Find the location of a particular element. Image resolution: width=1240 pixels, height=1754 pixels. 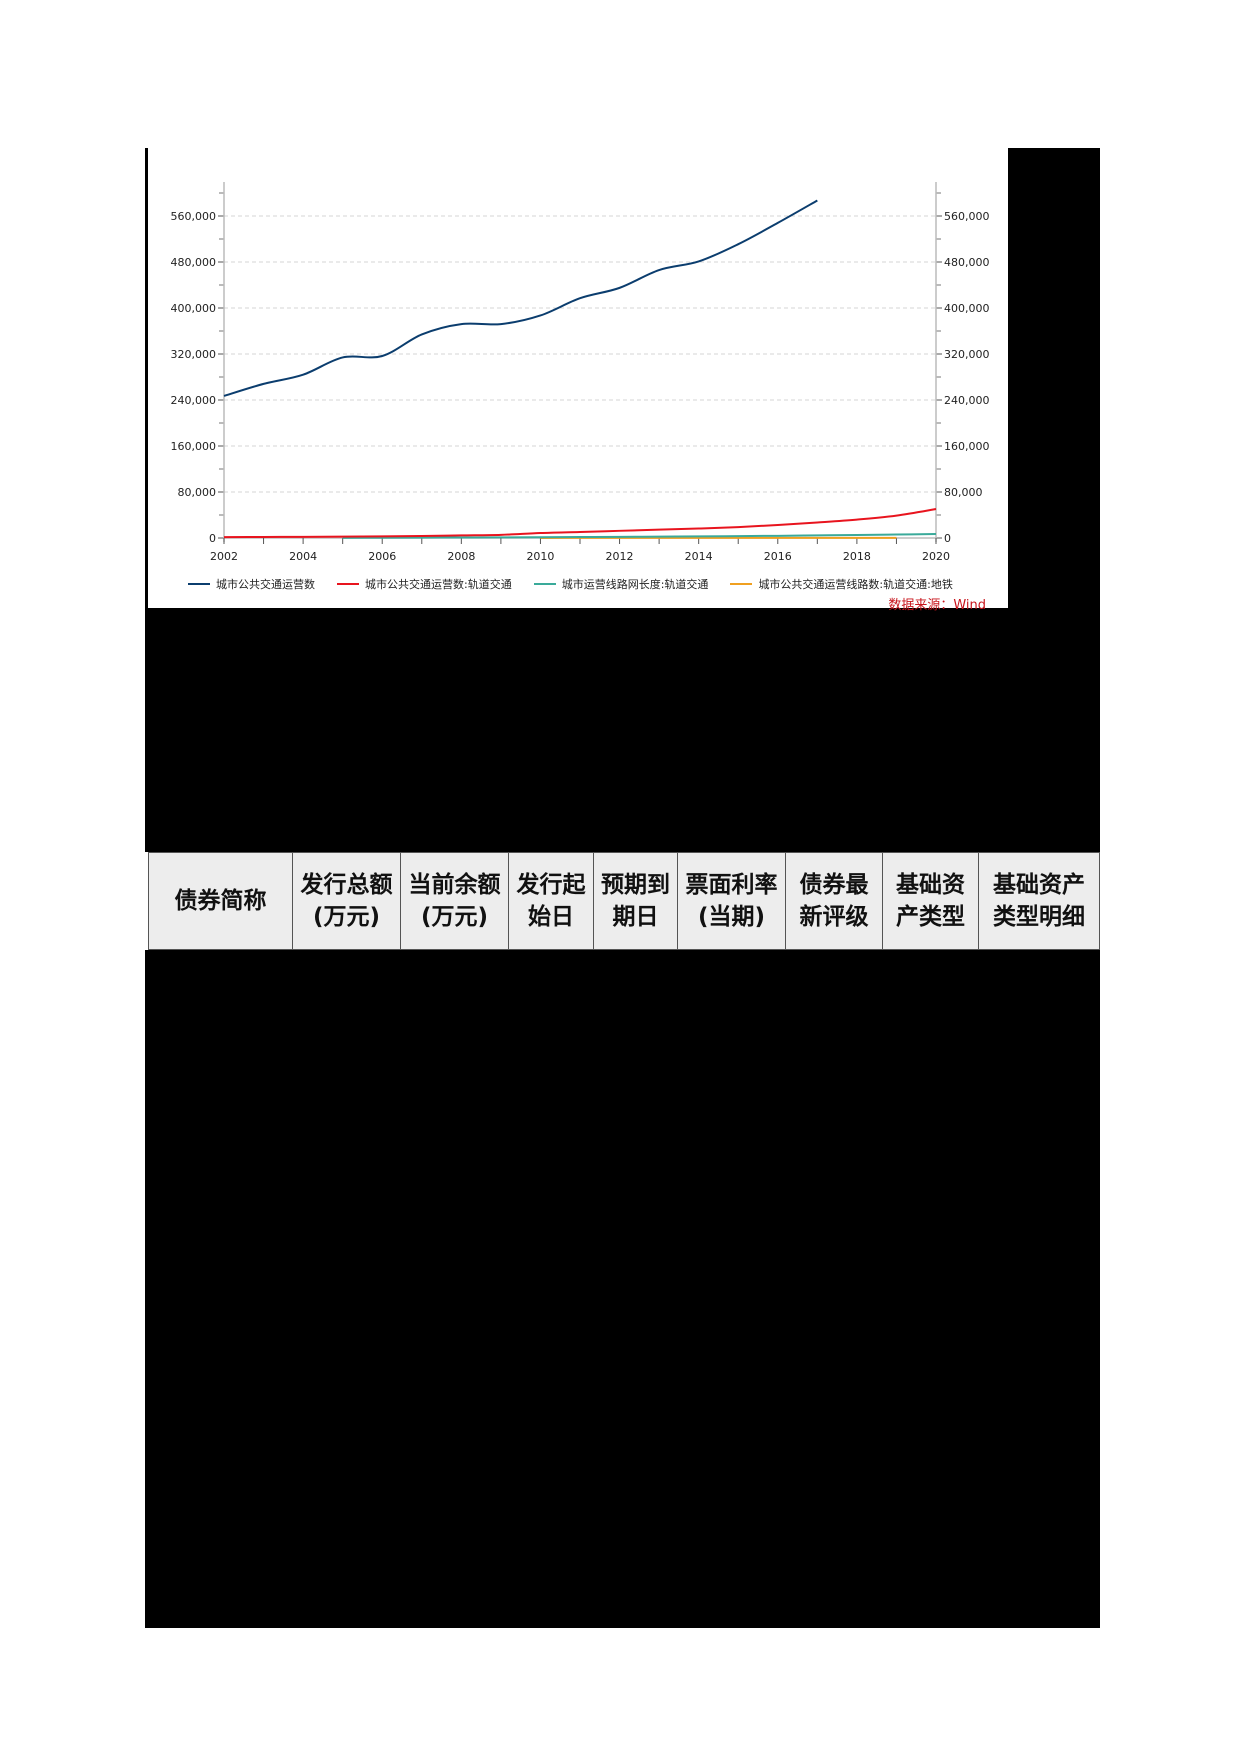

redacted-right-block is located at coordinates (1054, 378).